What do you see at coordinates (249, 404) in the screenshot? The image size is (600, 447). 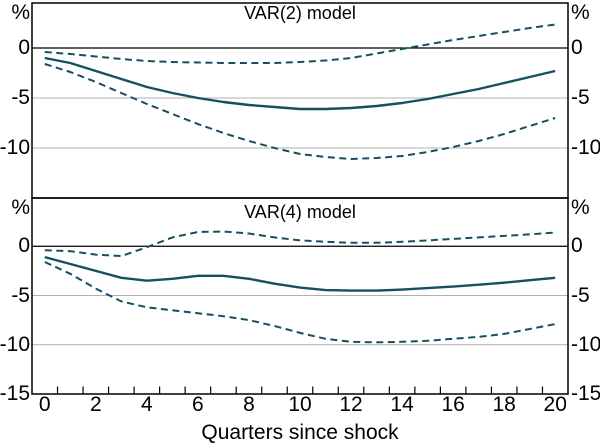 I see `x-tick-label: 8` at bounding box center [249, 404].